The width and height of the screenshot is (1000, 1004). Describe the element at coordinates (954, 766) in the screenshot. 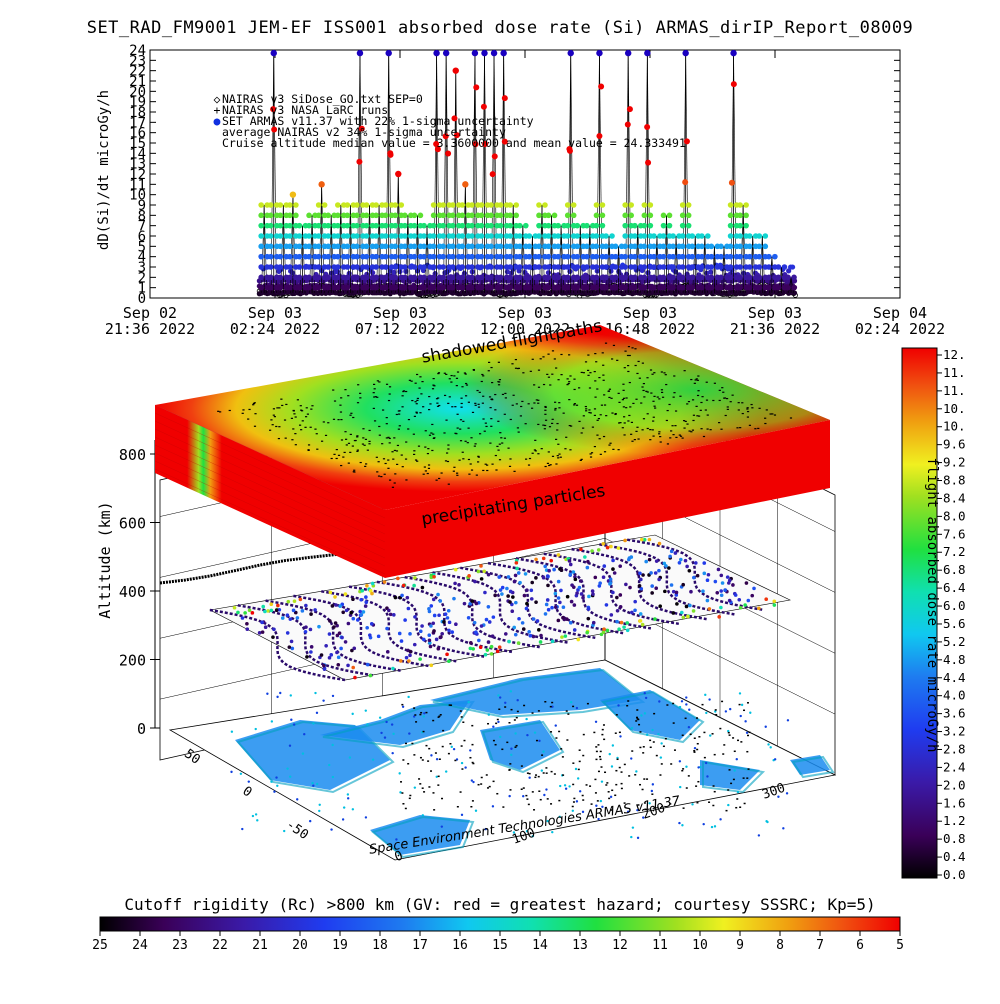

I see `colorbar-tick-label: 2.4` at that location.